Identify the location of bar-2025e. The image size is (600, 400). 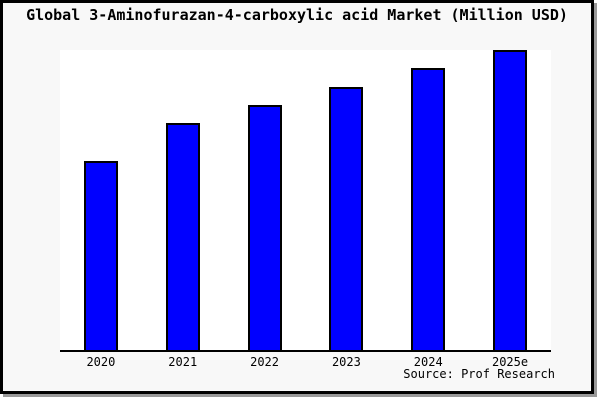
(510, 200).